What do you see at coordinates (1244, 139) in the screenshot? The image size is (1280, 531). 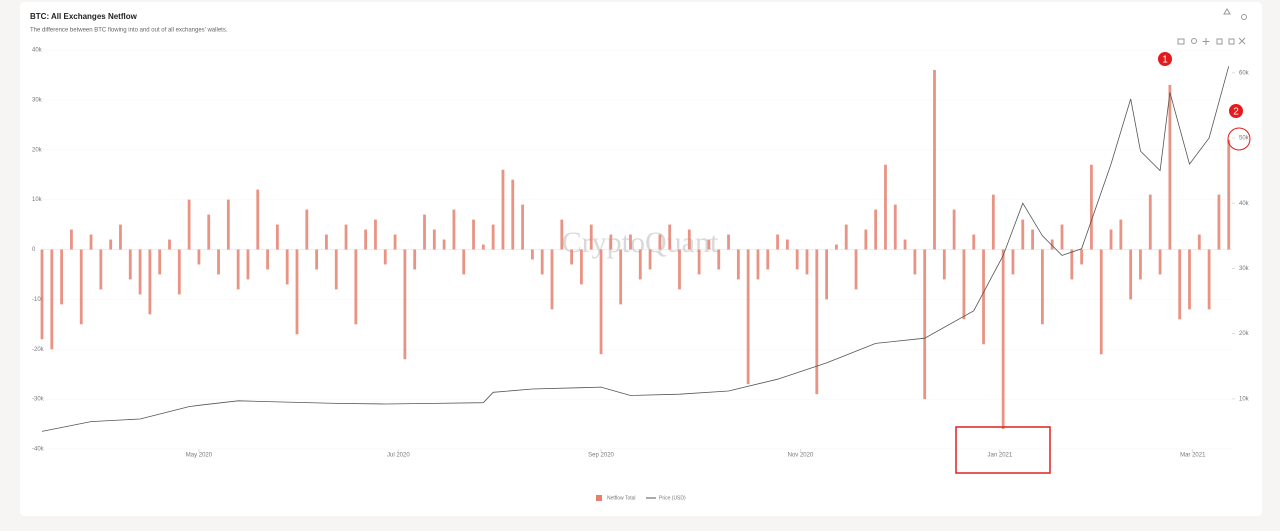 I see `y2-tick-label: 50k` at bounding box center [1244, 139].